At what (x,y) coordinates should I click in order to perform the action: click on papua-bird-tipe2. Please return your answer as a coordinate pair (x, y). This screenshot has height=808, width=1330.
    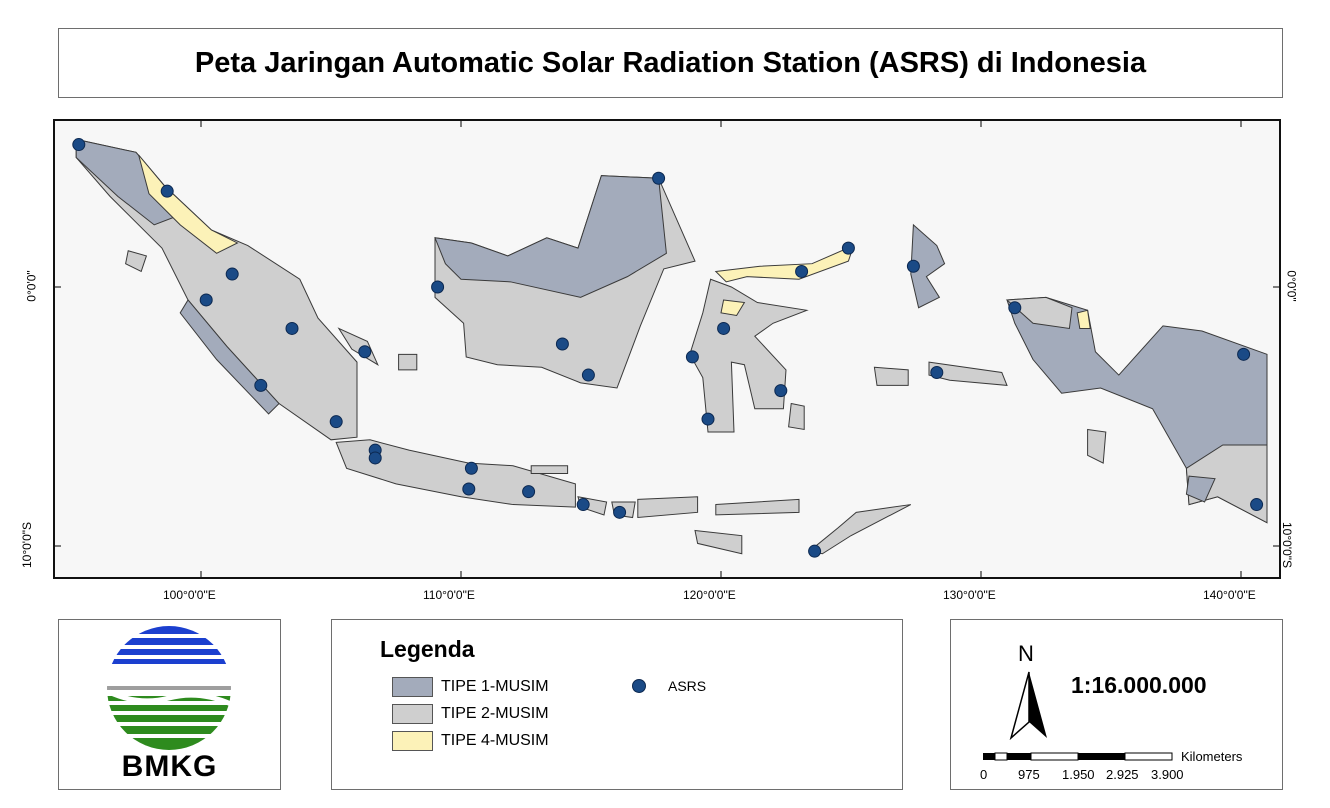
    Looking at the image, I should click on (1039, 313).